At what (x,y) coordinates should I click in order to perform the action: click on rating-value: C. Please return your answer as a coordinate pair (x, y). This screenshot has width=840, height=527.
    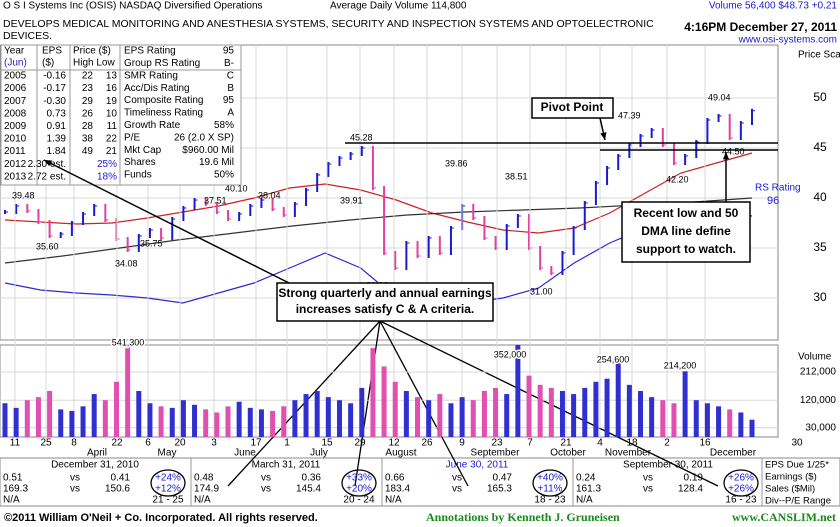
    Looking at the image, I should click on (230, 75).